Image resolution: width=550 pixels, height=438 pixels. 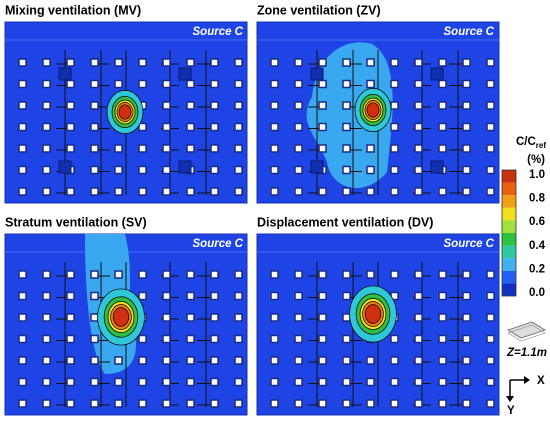 I want to click on colorbar-title: C/Cref, so click(x=531, y=143).